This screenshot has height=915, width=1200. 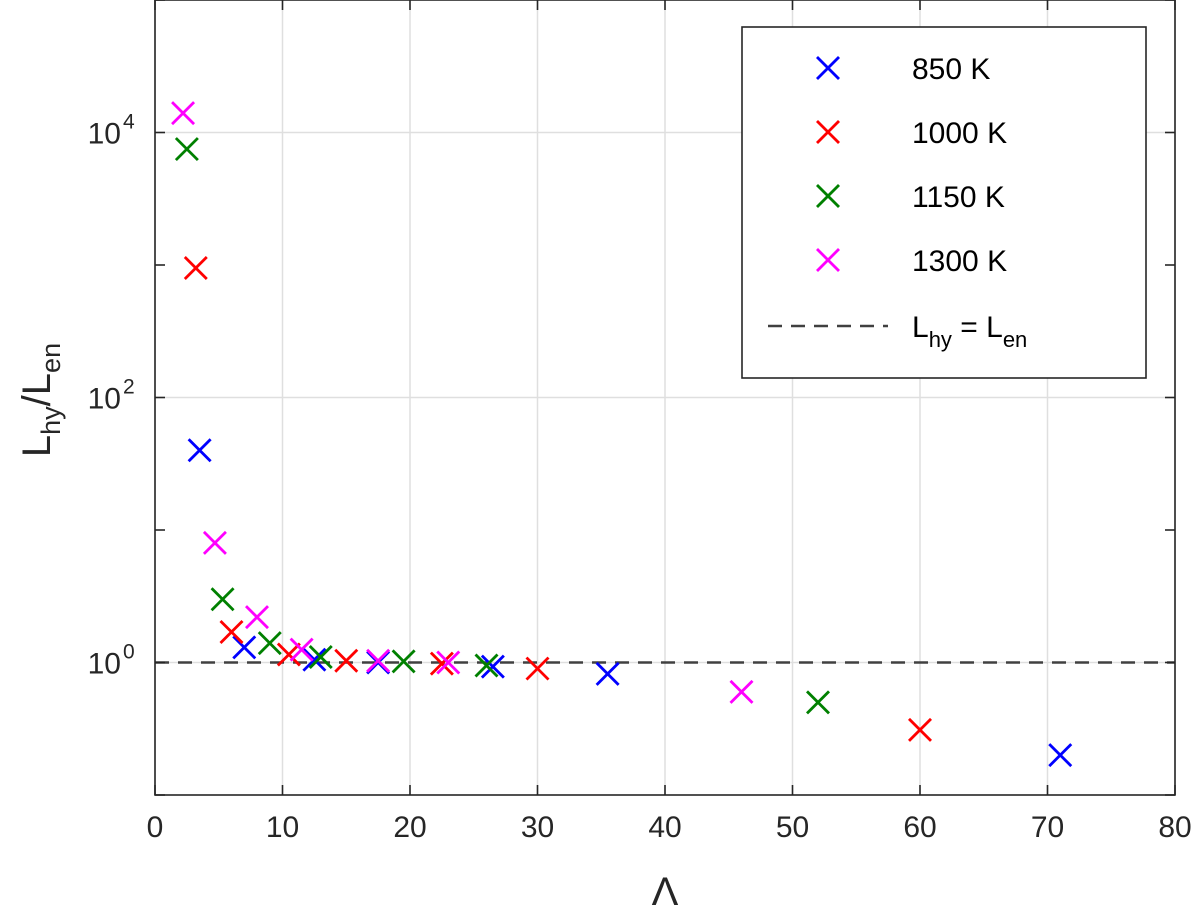 What do you see at coordinates (51, 420) in the screenshot?
I see `y-axis-label-sub1: hy` at bounding box center [51, 420].